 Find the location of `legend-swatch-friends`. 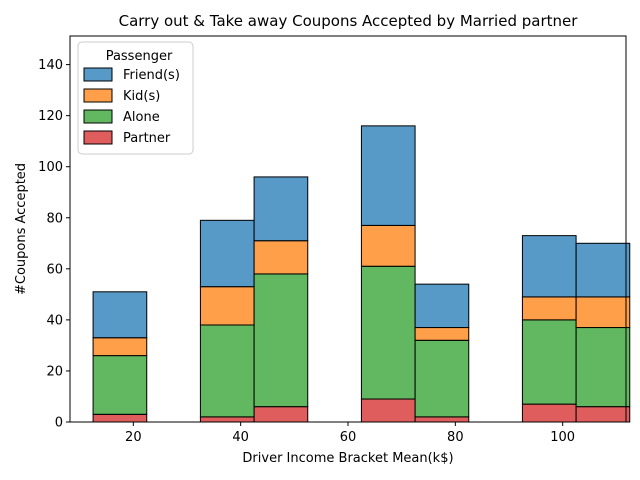

legend-swatch-friends is located at coordinates (98, 74).